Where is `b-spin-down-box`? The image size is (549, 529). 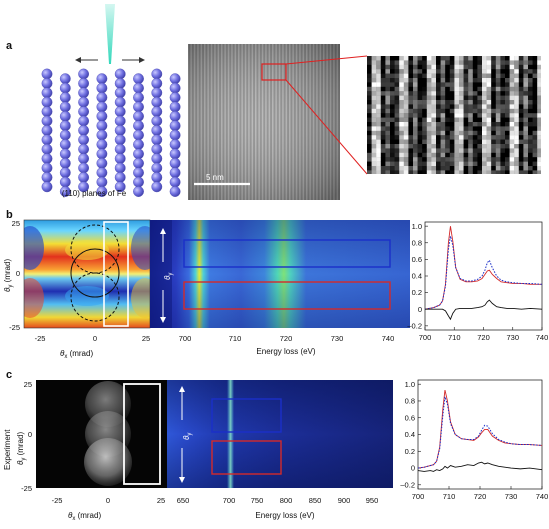
b-spin-down-box is located at coordinates (287, 295).